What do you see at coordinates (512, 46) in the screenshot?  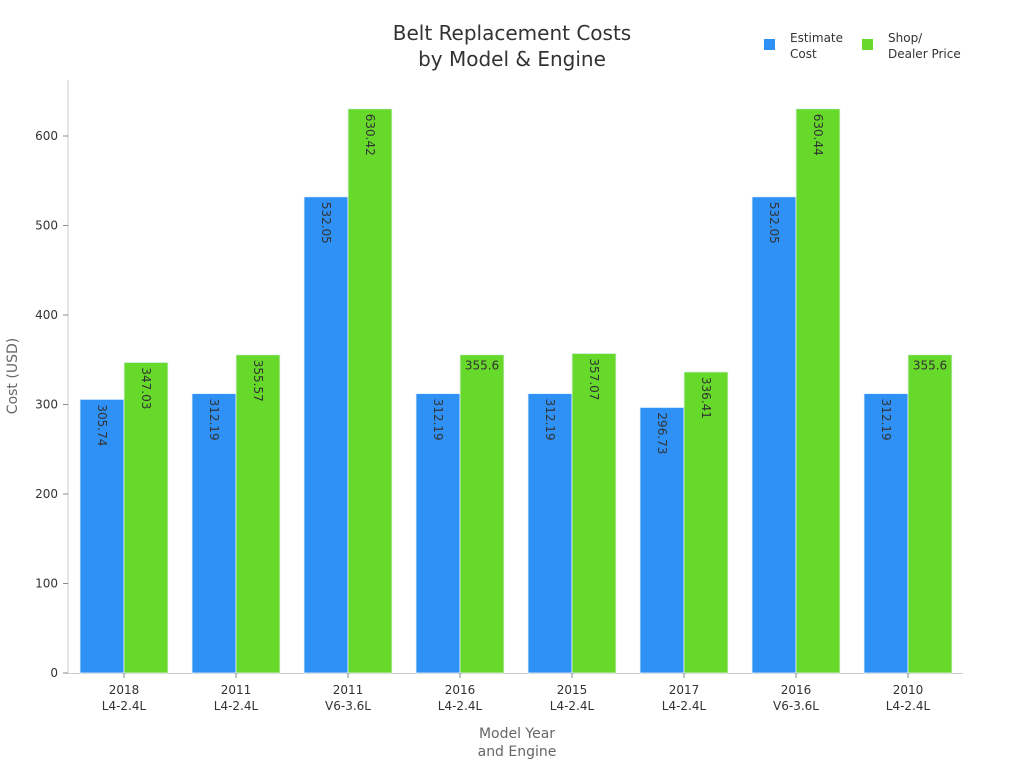 I see `chart-title: Belt Replacement Costs by Model & Engine` at bounding box center [512, 46].